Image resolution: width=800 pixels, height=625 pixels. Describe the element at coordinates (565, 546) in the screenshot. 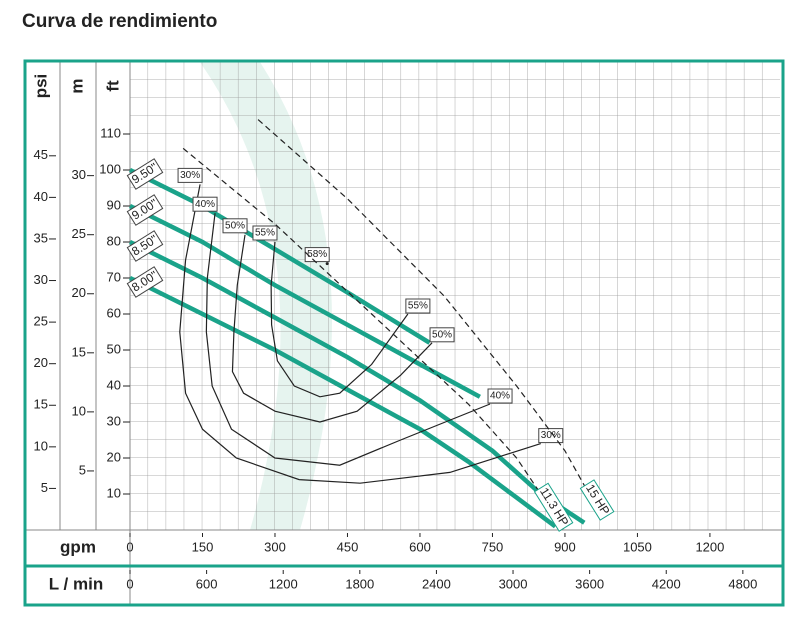

I see `x-tick-label: 900` at that location.